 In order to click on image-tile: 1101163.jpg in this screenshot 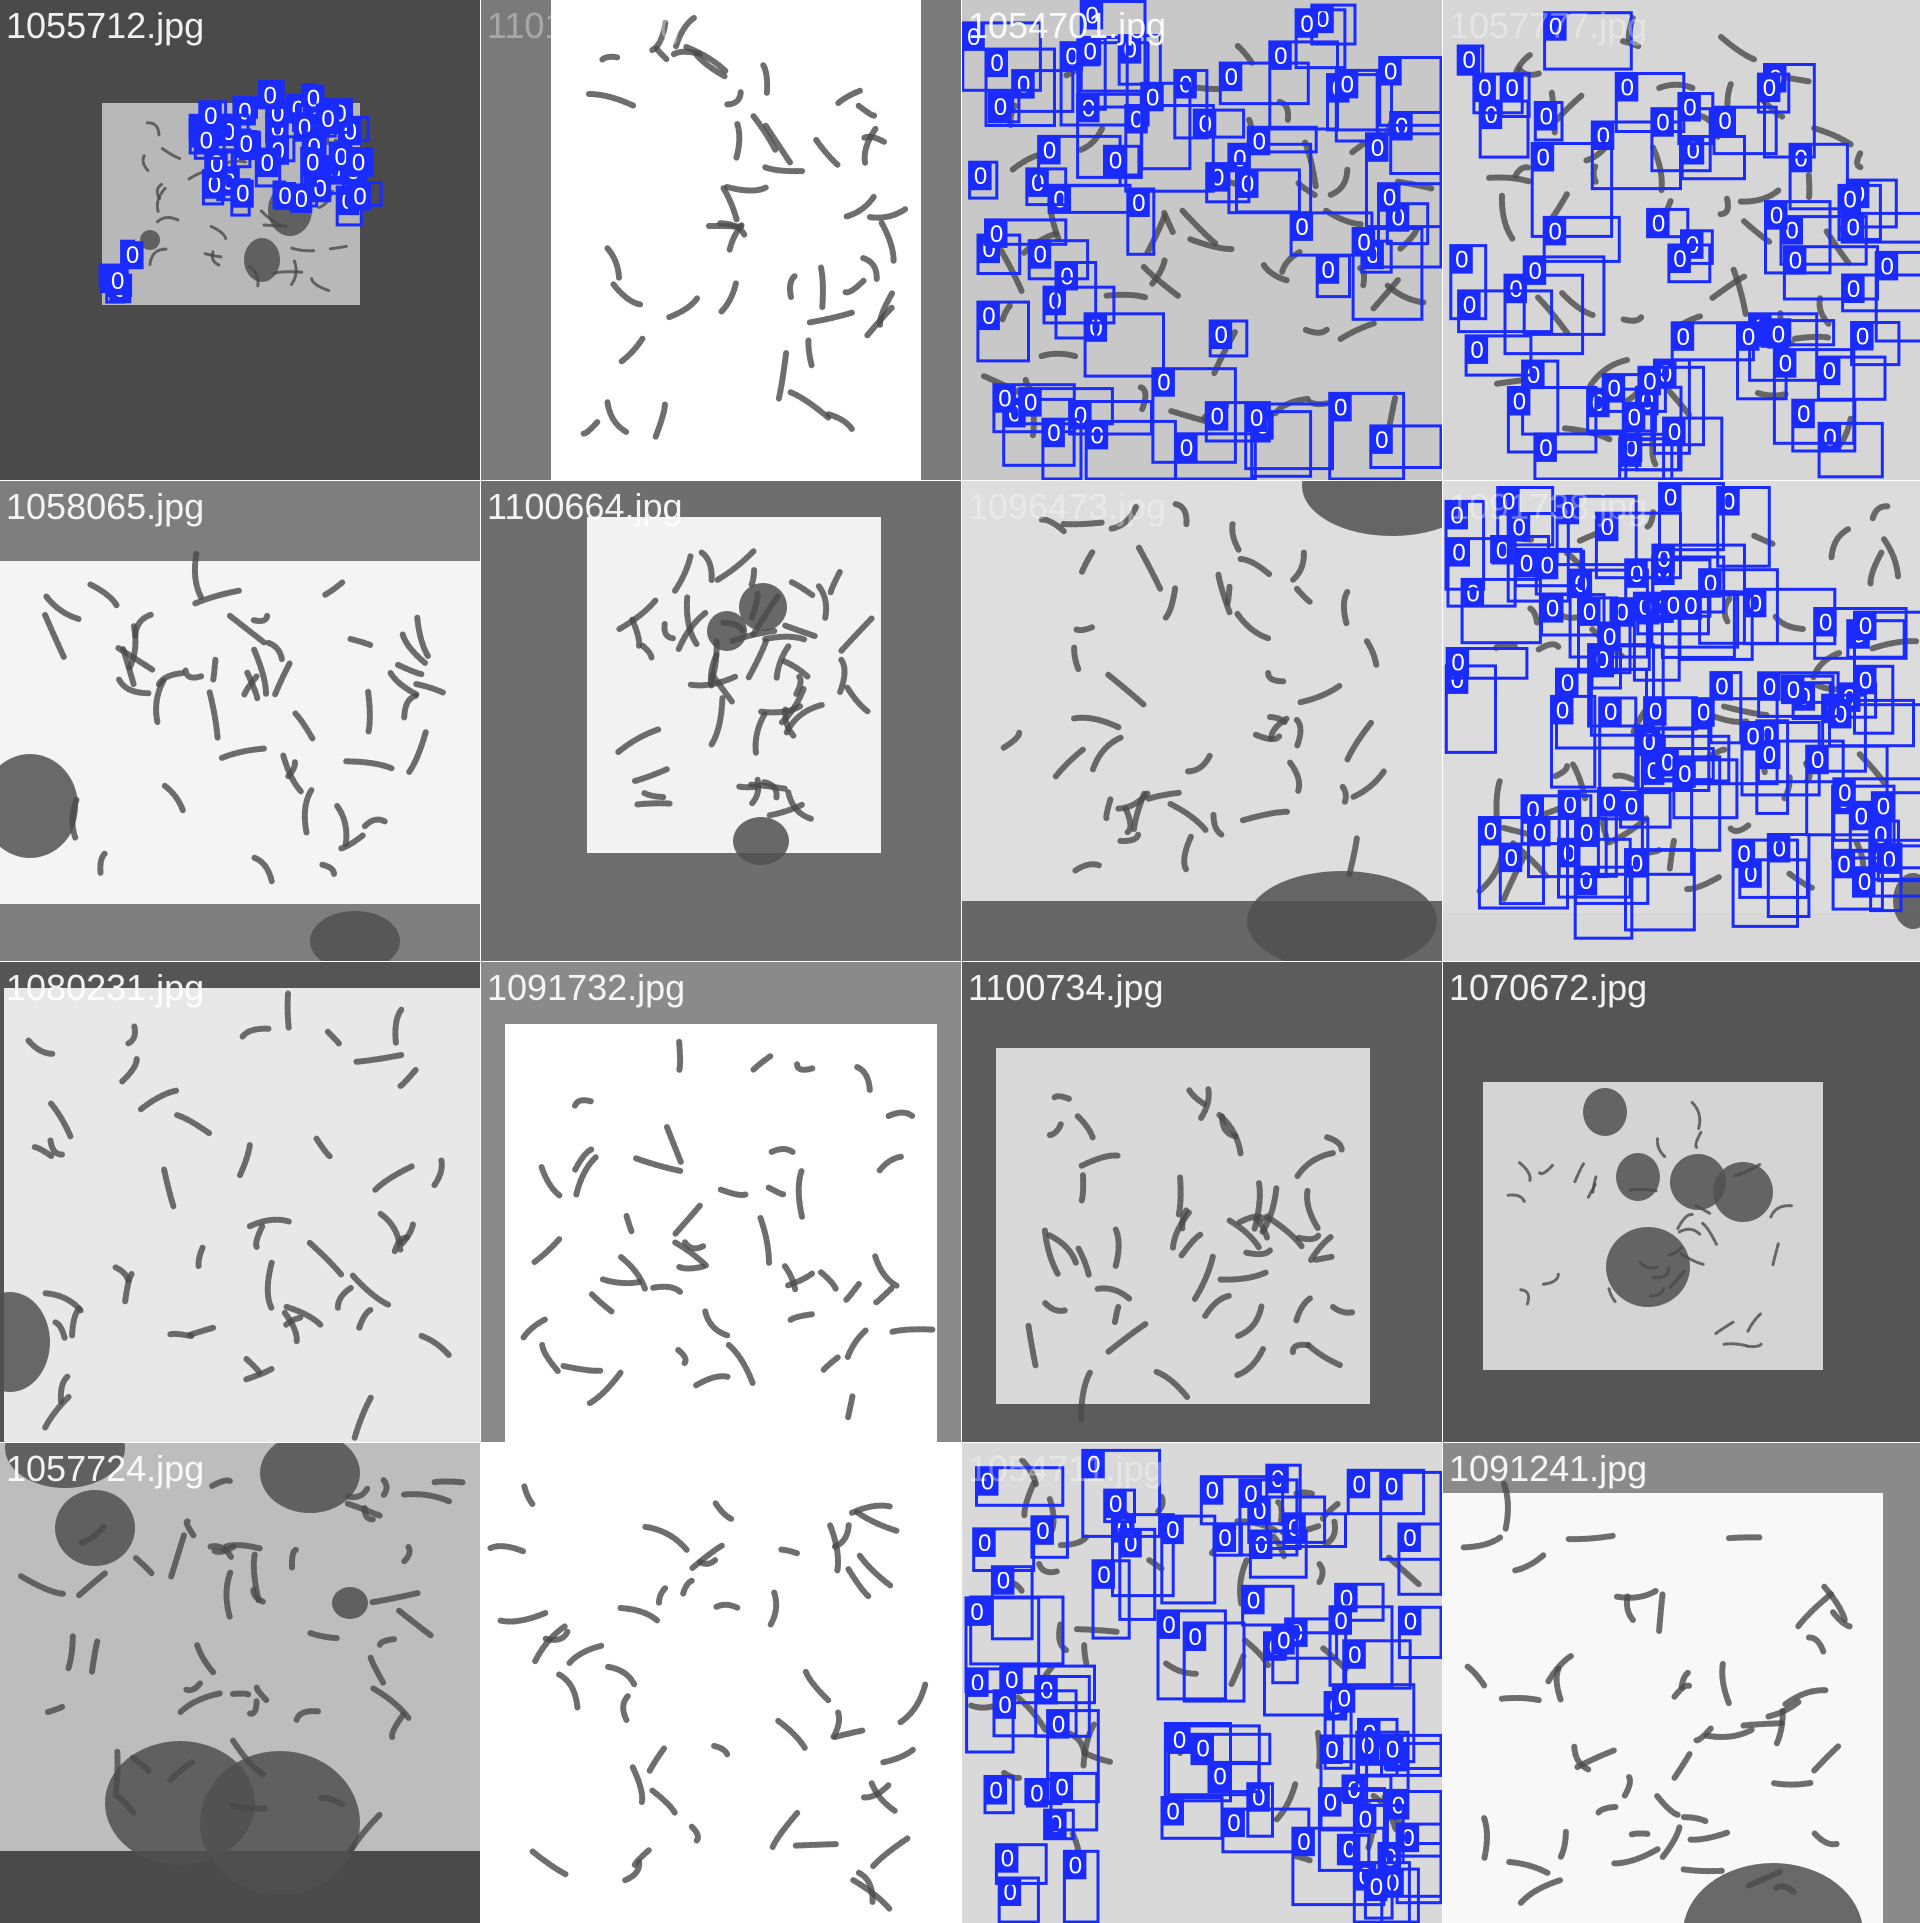, I will do `click(721, 240)`.